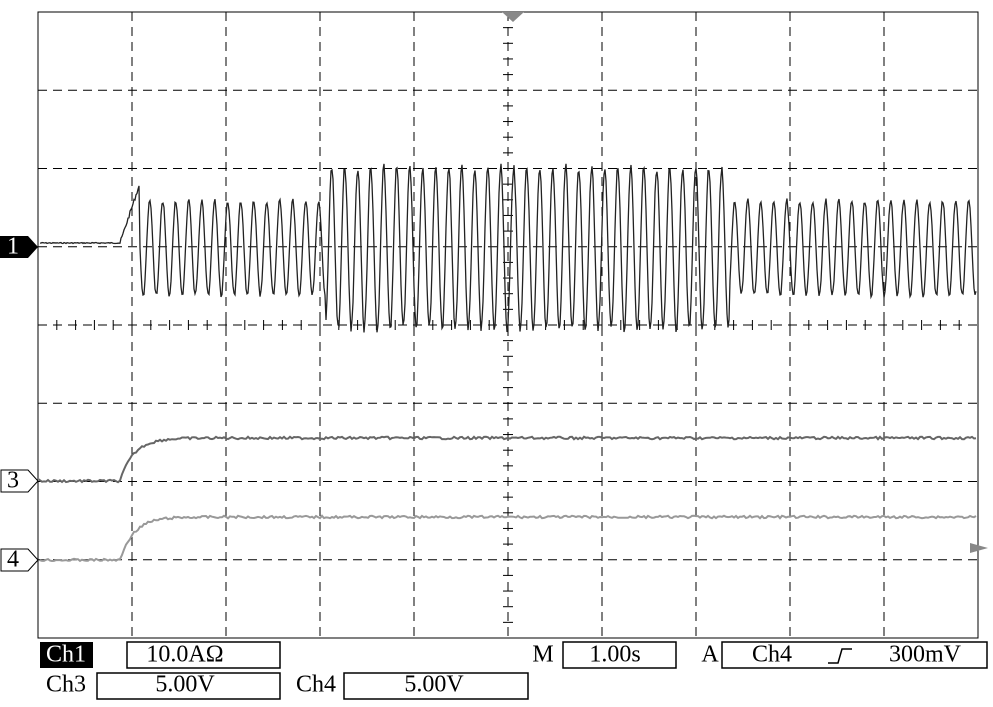  I want to click on trigger-source: Ch4, so click(772, 655).